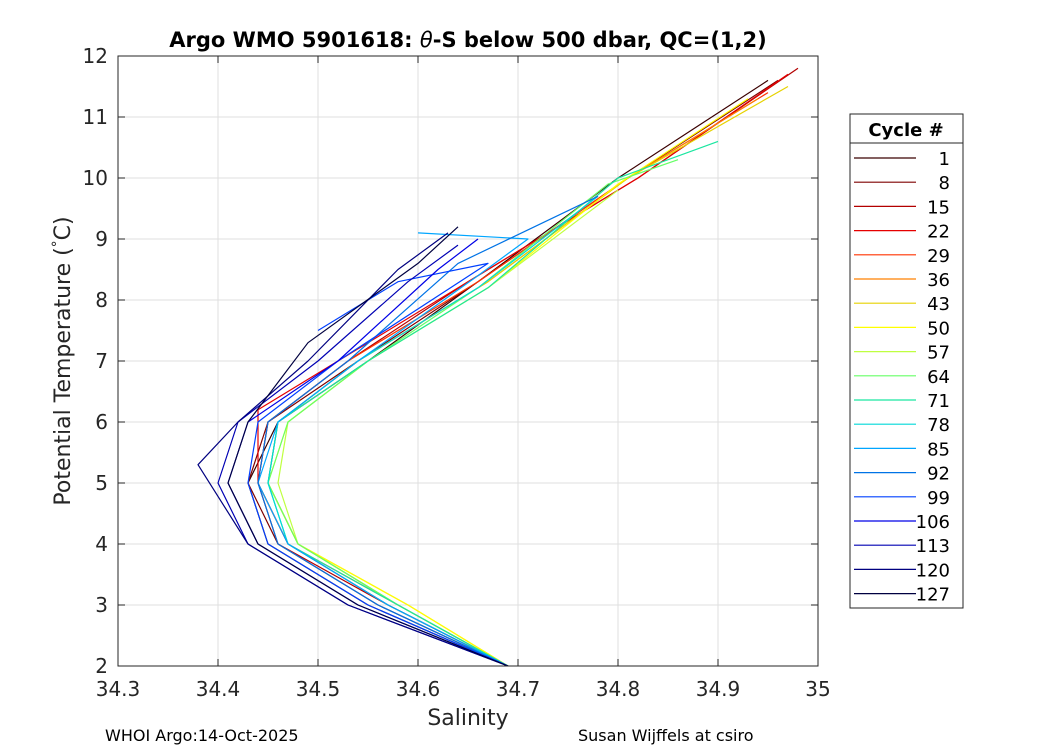 The height and width of the screenshot is (750, 1050). I want to click on x-tick-label: 34.5, so click(318, 689).